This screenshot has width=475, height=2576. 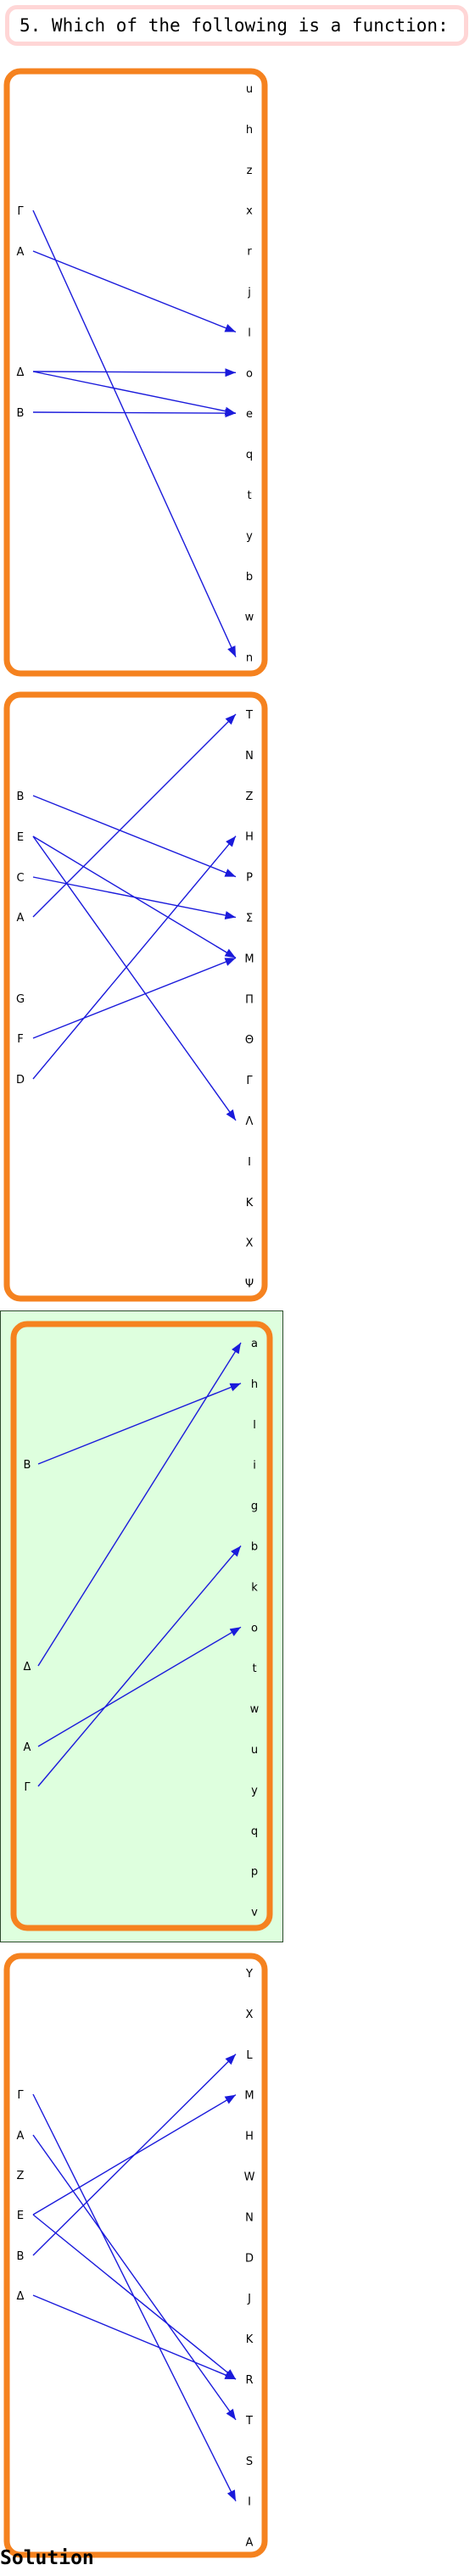 I want to click on codomain-label: S, so click(x=249, y=2462).